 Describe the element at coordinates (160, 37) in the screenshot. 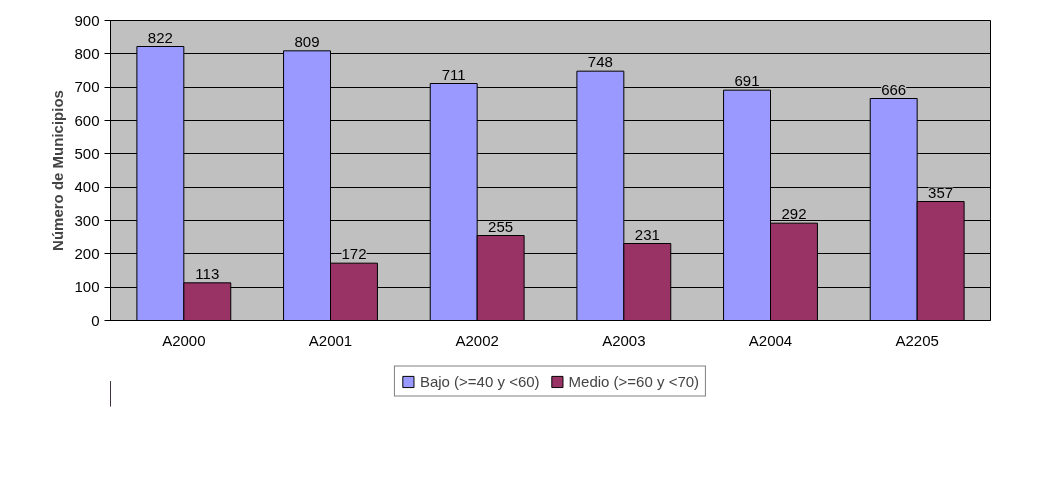

I see `data-label: 822` at that location.